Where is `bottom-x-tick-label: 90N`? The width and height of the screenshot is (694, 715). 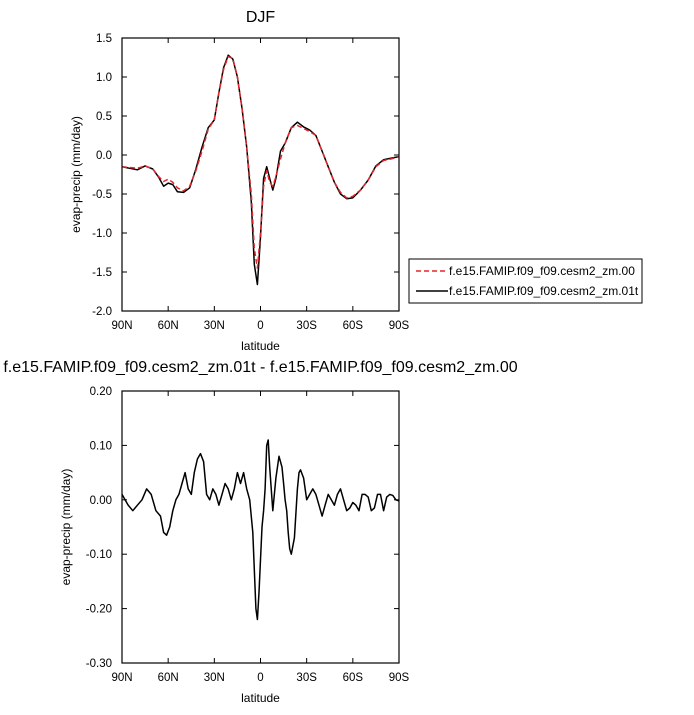 bottom-x-tick-label: 90N is located at coordinates (121, 678).